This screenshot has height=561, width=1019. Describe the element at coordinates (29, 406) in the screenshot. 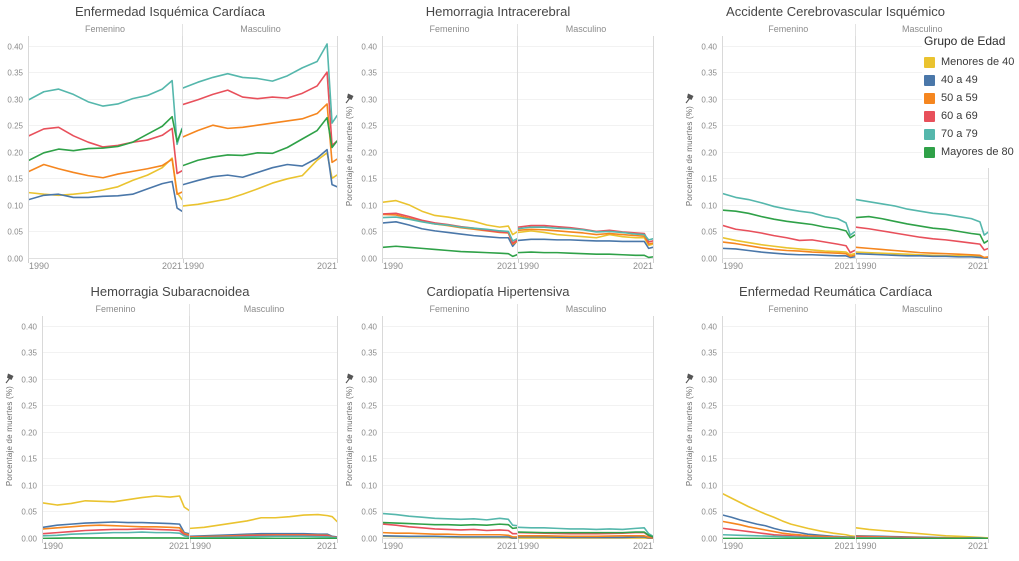

I see `y-tick-label: 0.25` at that location.